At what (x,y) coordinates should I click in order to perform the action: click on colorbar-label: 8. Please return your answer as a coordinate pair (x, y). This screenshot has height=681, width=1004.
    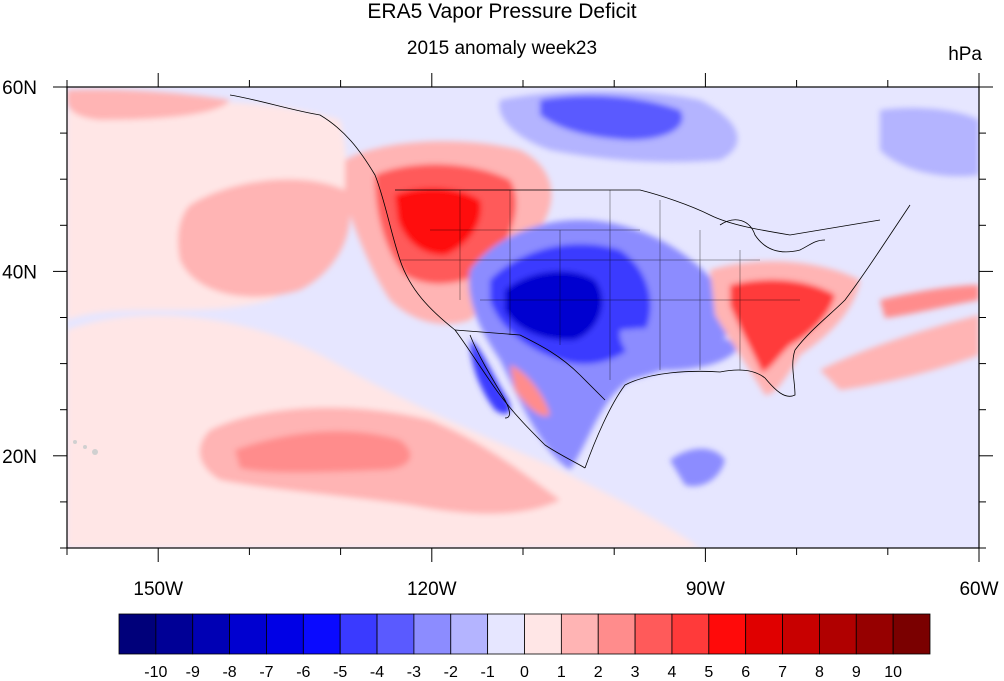
    Looking at the image, I should click on (819, 672).